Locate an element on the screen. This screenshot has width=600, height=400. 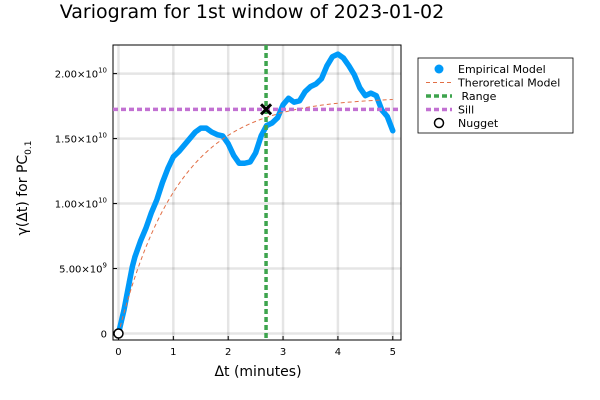
x-tick-label: 0 is located at coordinates (118, 352).